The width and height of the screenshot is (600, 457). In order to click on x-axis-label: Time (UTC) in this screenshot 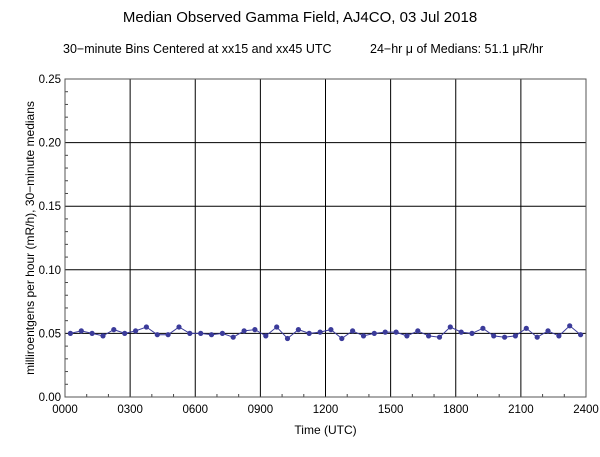, I will do `click(325, 430)`.